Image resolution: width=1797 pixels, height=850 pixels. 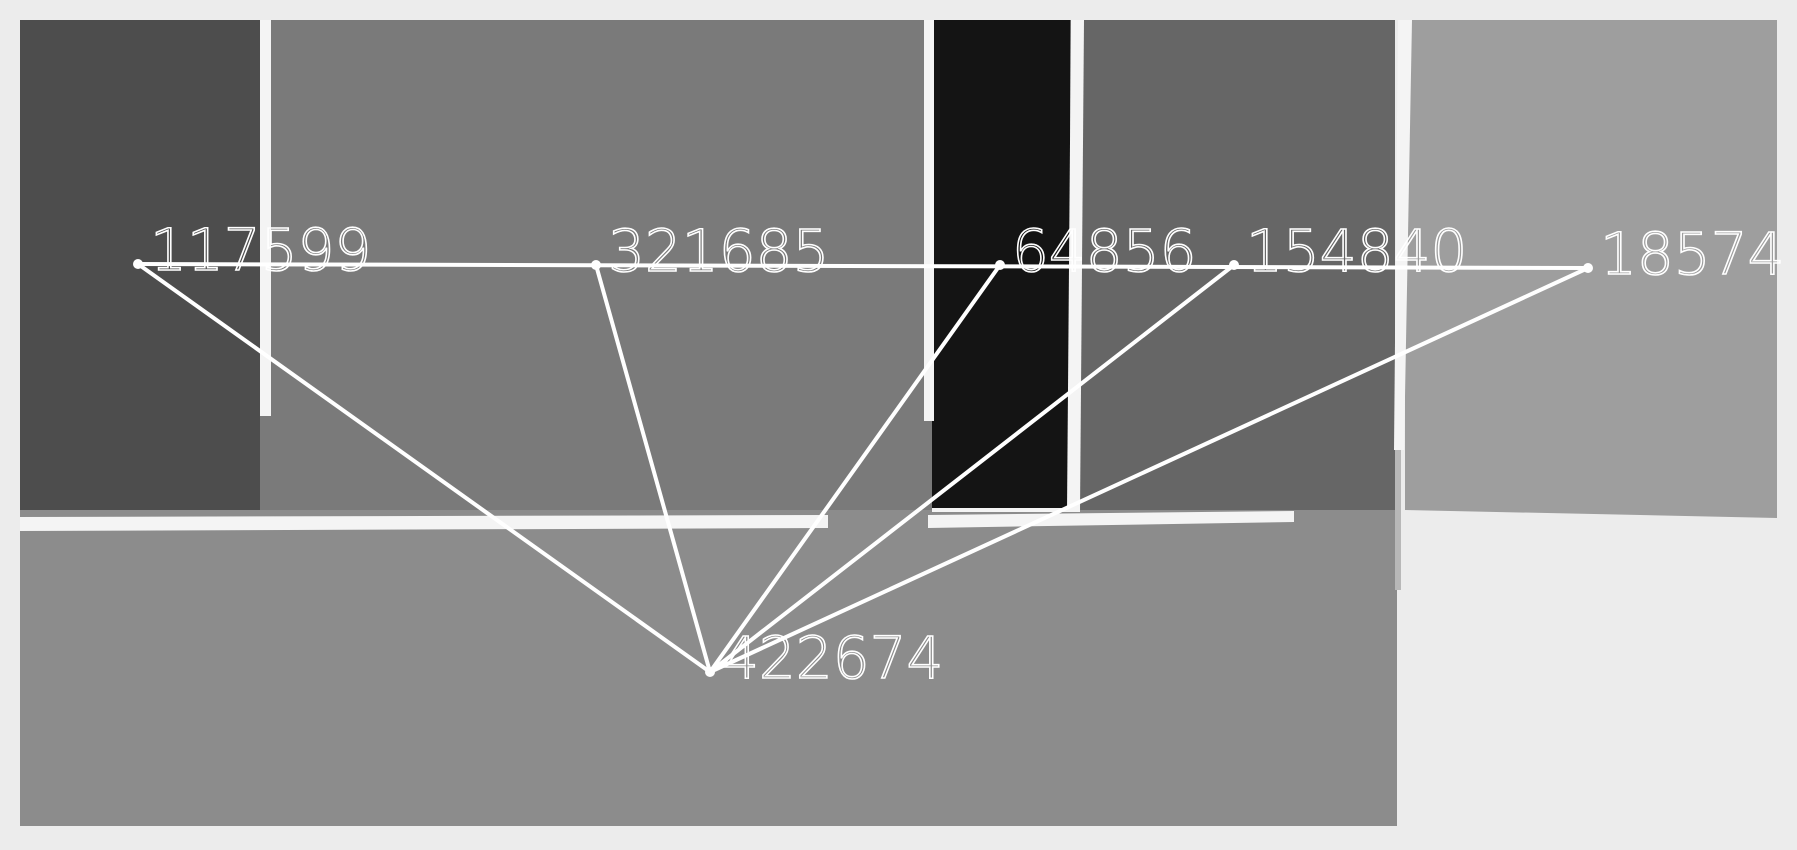 I want to click on node-dot-n3, so click(x=1000, y=265).